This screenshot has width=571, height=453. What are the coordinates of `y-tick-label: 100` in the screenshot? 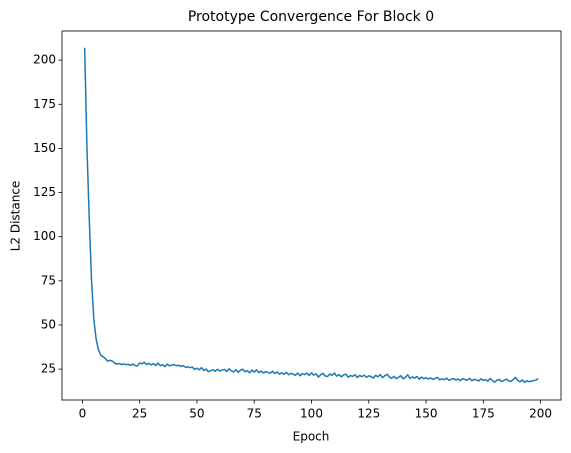 It's located at (44, 236).